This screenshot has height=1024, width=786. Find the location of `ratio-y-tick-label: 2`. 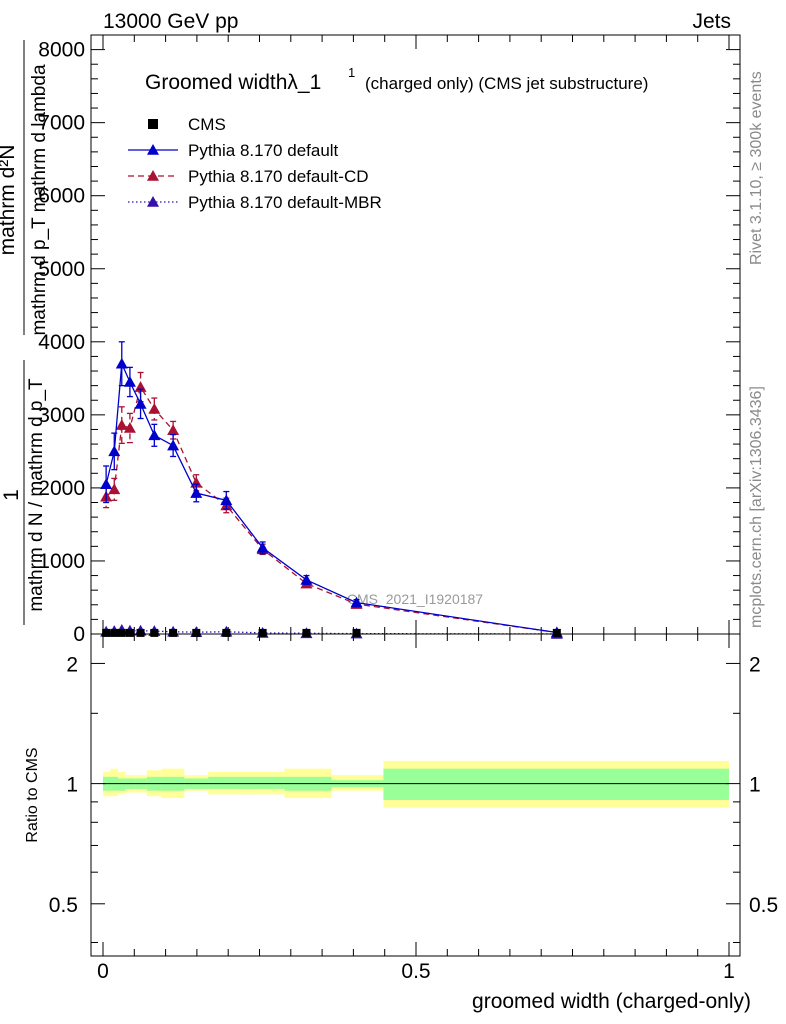

ratio-y-tick-label: 2 is located at coordinates (72, 664).